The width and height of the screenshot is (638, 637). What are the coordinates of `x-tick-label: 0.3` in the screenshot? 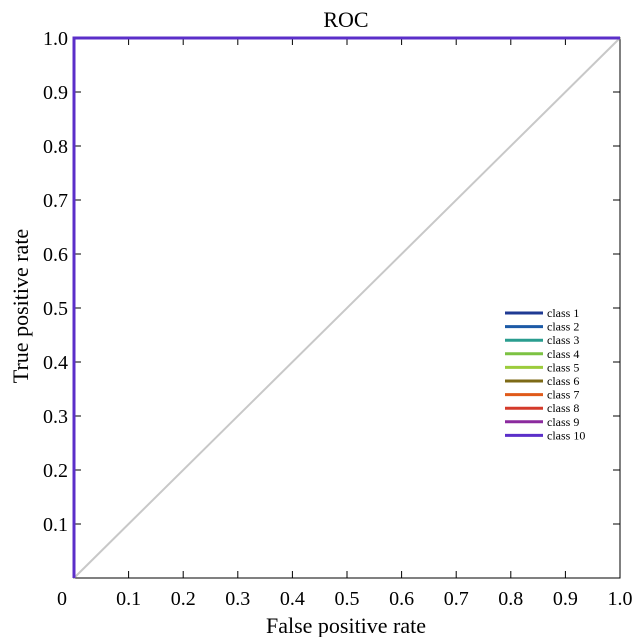 It's located at (237, 599).